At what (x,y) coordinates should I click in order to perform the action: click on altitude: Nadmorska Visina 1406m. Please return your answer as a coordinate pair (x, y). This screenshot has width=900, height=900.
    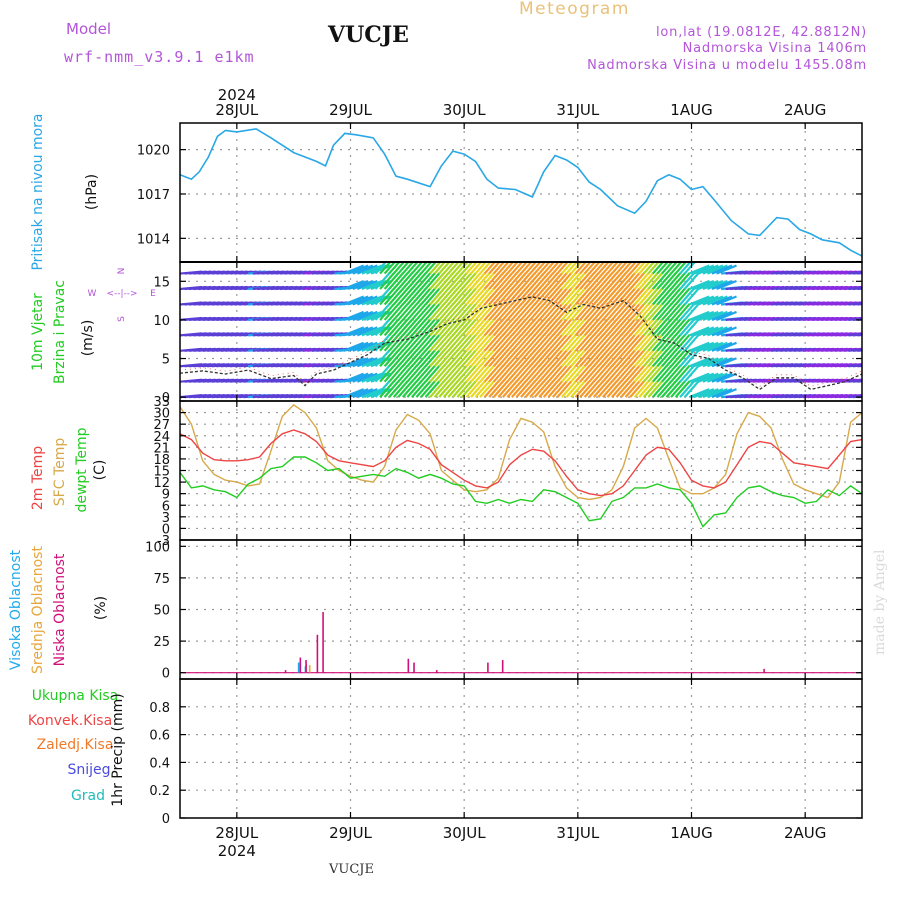
    Looking at the image, I should click on (774, 48).